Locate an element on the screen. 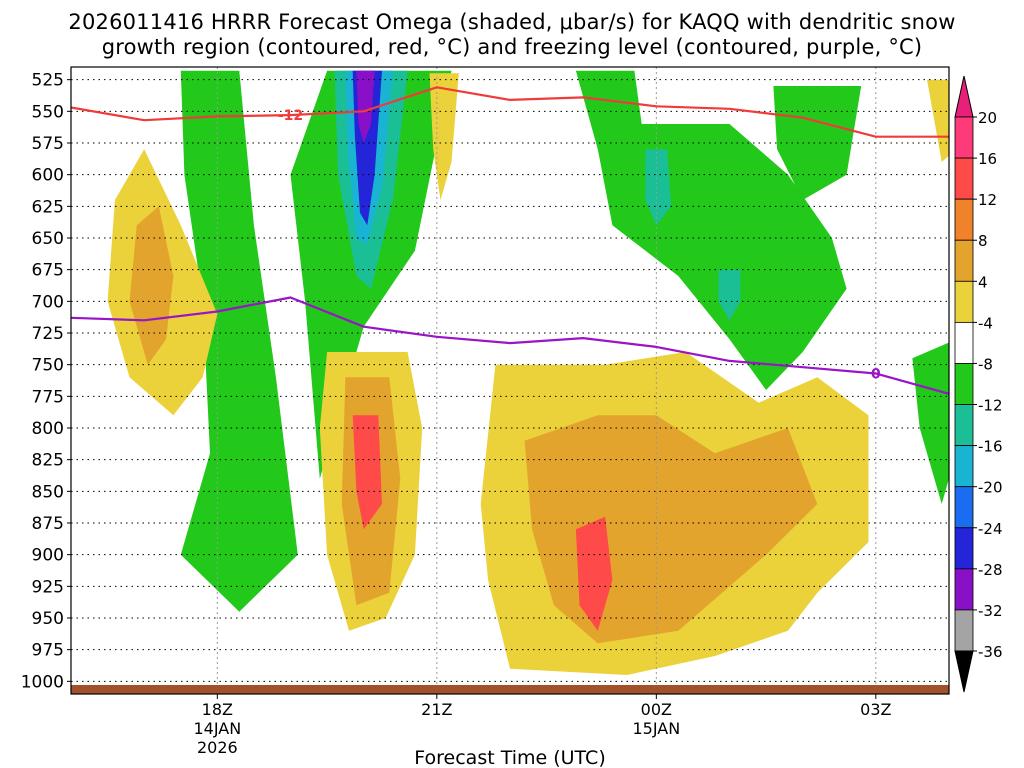 This screenshot has width=1024, height=768. x-axis-label: Forecast Time (UTC) is located at coordinates (509, 757).